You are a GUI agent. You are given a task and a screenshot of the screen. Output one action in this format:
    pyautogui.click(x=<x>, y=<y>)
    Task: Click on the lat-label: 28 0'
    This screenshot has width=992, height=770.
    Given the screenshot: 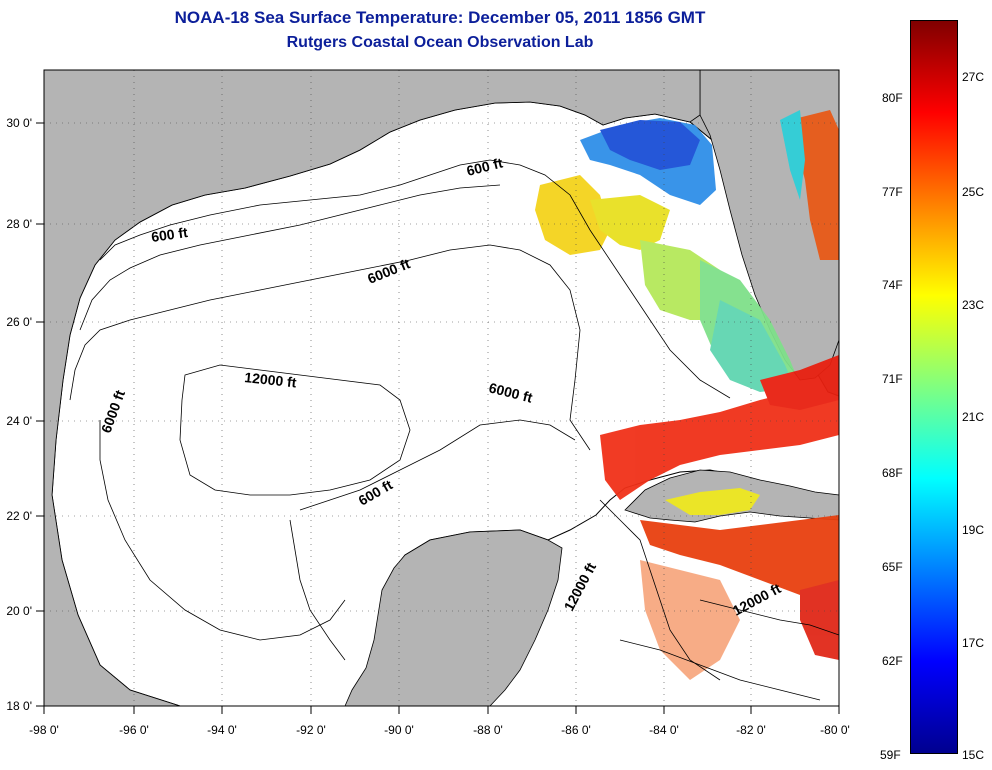 What is the action you would take?
    pyautogui.click(x=19, y=224)
    